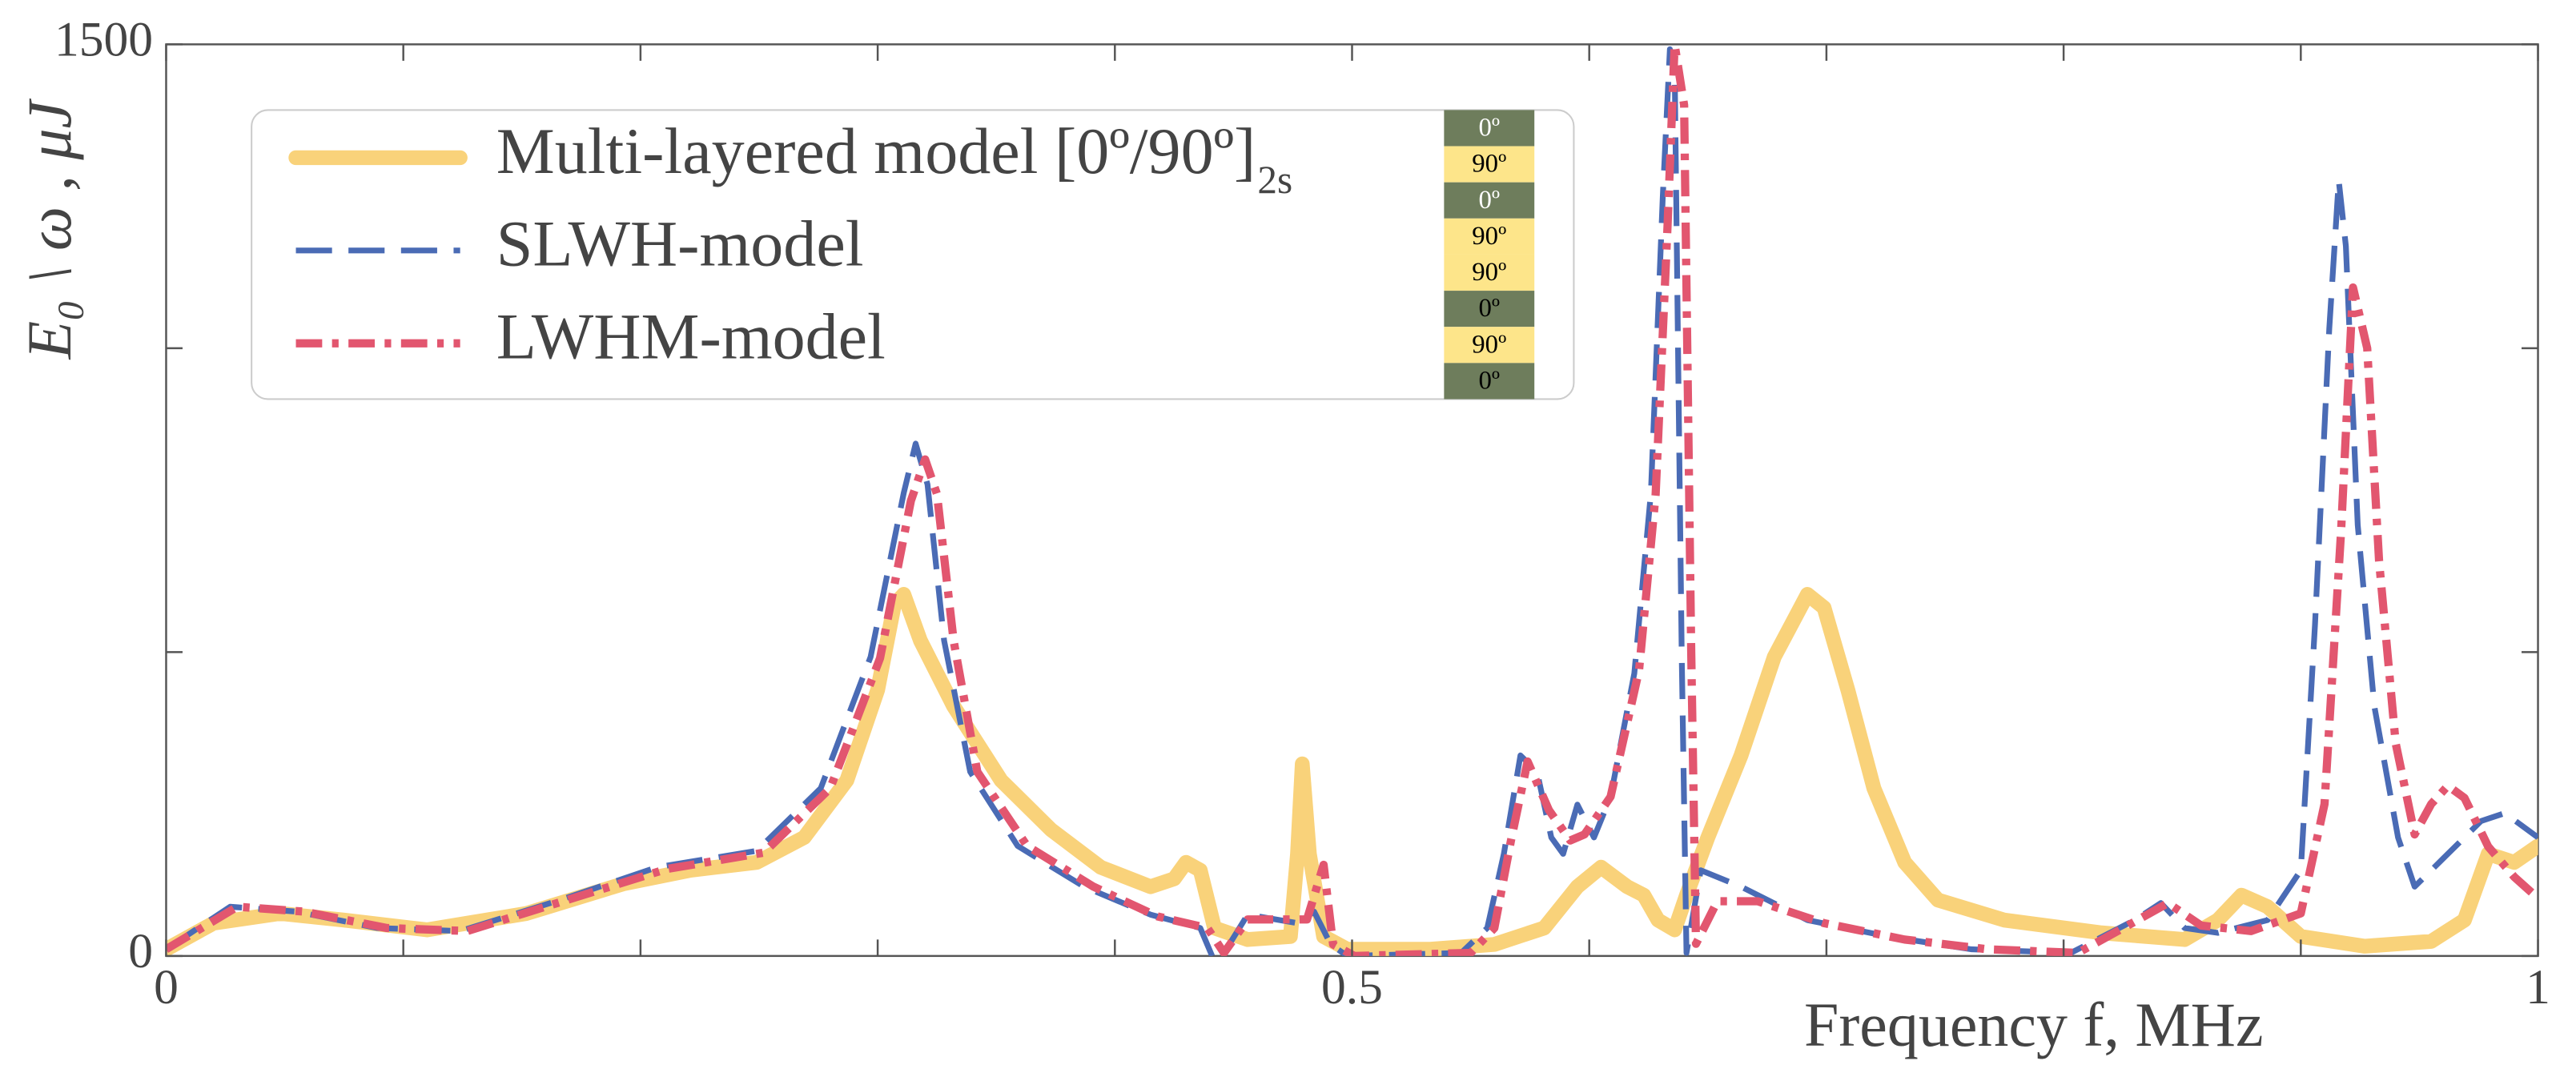  Describe the element at coordinates (103, 40) in the screenshot. I see `y-tick-label: 1500` at that location.